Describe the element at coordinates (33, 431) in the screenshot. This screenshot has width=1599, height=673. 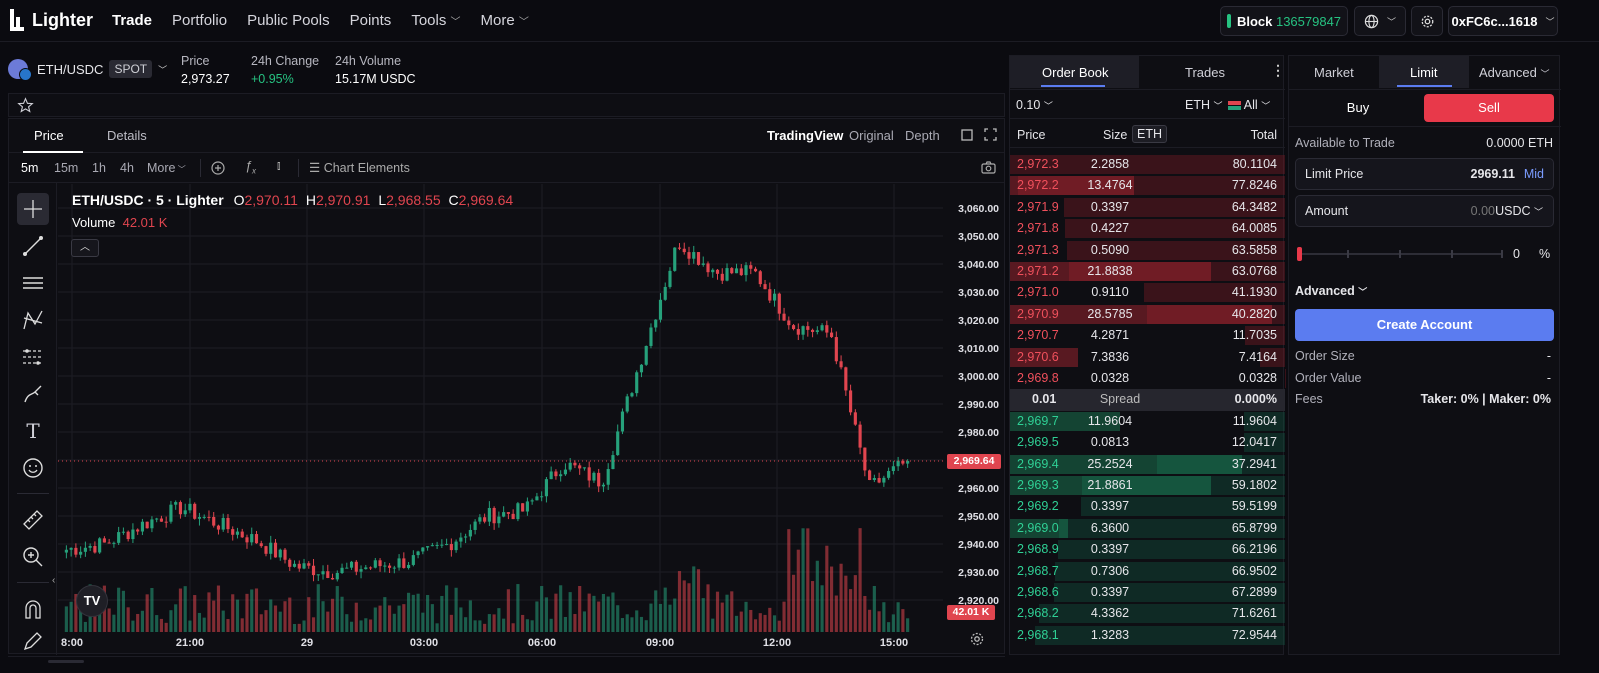
I see `text-tool: T` at that location.